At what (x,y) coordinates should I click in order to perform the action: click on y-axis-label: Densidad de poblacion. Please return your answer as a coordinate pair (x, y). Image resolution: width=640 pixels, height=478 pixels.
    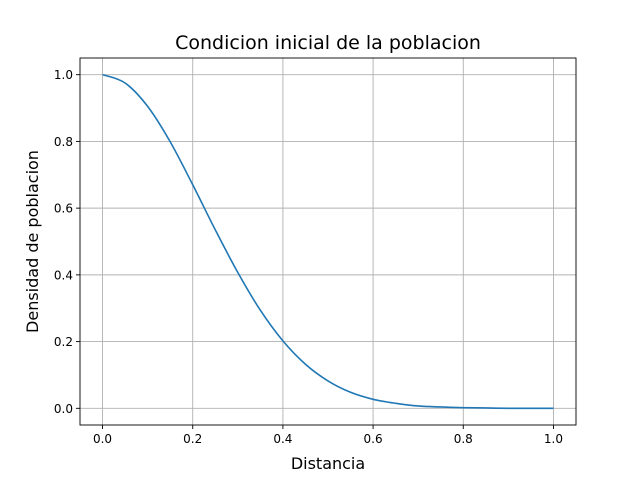
    Looking at the image, I should click on (32, 241).